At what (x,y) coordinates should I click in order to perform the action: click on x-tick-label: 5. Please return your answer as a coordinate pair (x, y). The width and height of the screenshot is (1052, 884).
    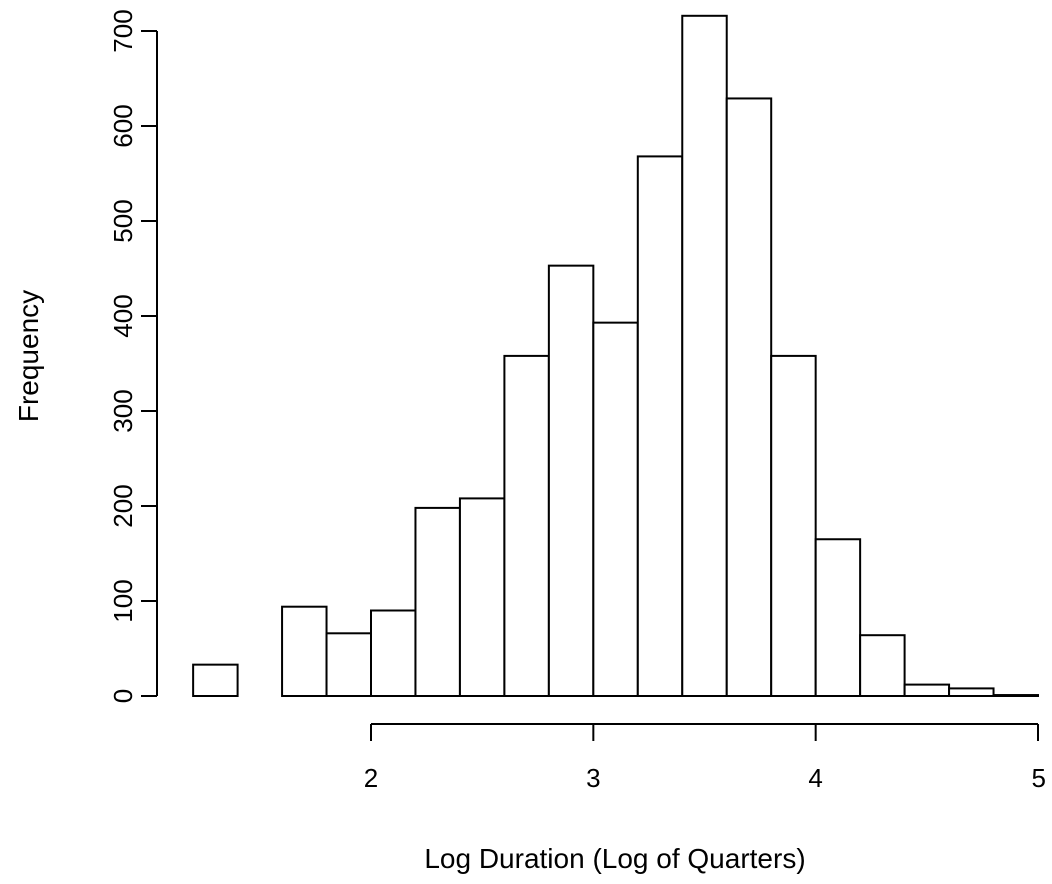
    Looking at the image, I should click on (1039, 778).